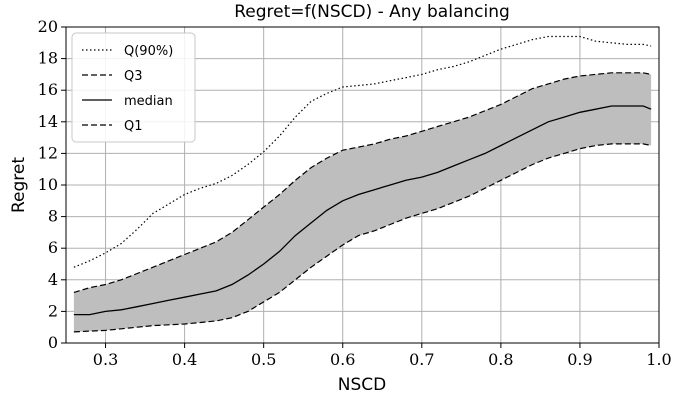 This screenshot has width=689, height=395. What do you see at coordinates (53, 247) in the screenshot?
I see `y-tick-label: 6` at bounding box center [53, 247].